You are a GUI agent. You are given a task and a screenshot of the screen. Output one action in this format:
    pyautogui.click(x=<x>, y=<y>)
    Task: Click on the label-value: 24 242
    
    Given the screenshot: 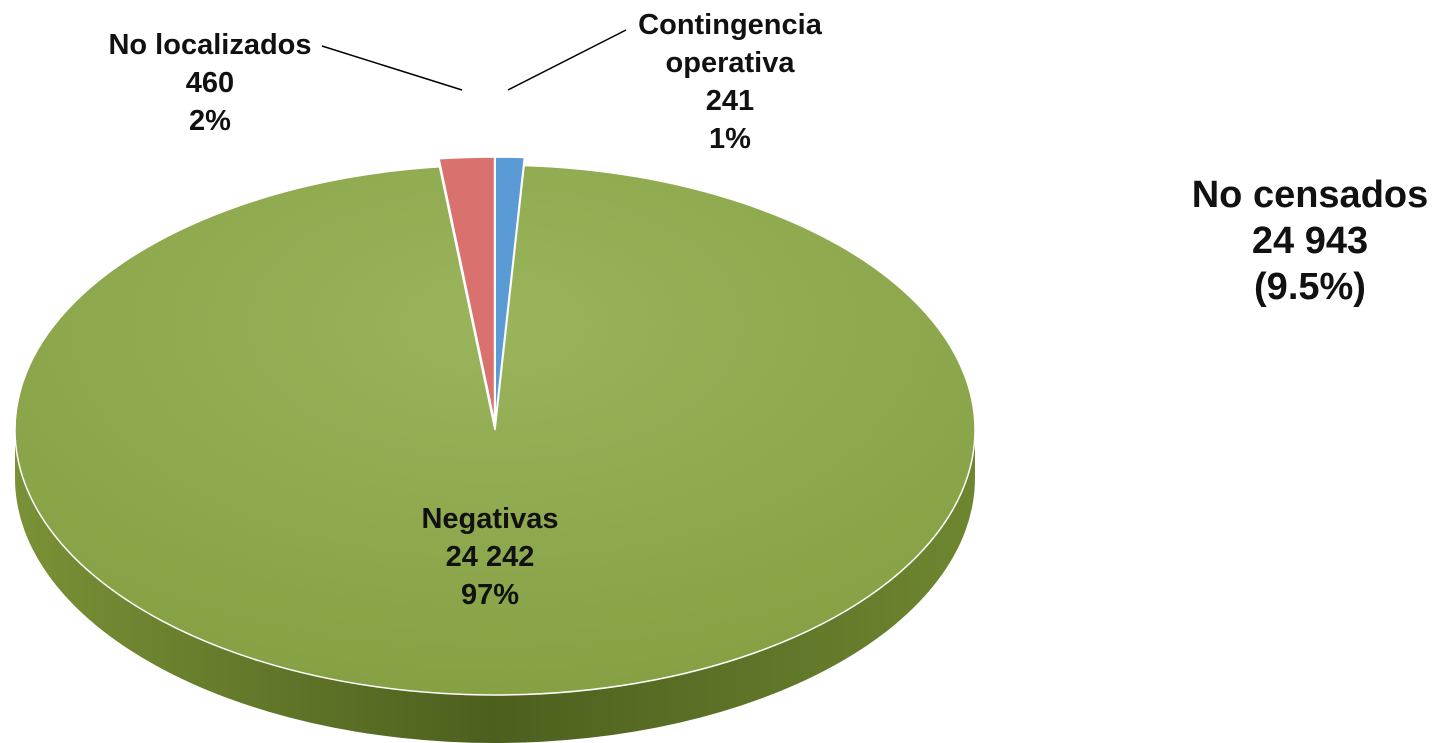 What is the action you would take?
    pyautogui.click(x=490, y=557)
    